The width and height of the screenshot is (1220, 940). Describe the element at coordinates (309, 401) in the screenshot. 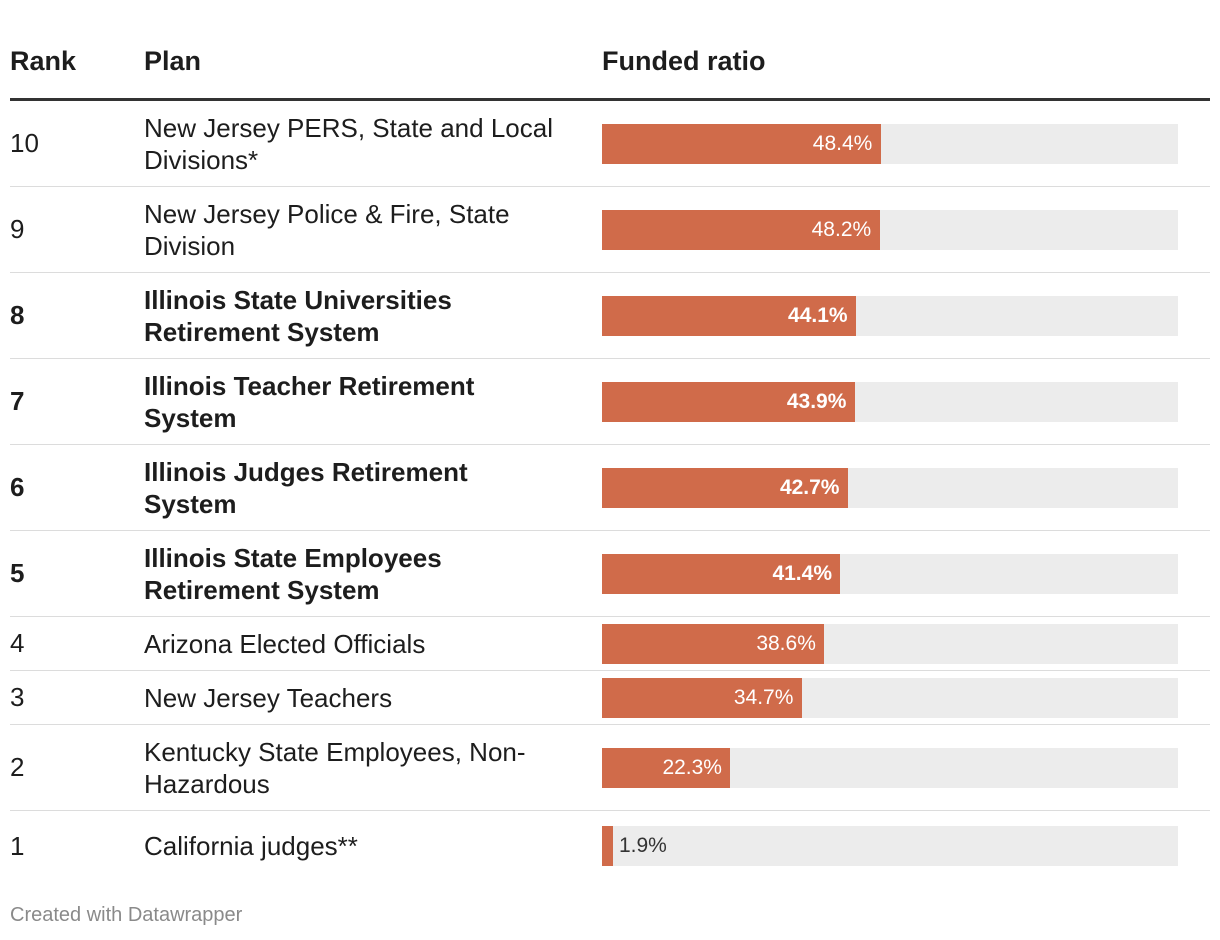

I see `plan-cell: Illinois Teacher Retirement System` at that location.